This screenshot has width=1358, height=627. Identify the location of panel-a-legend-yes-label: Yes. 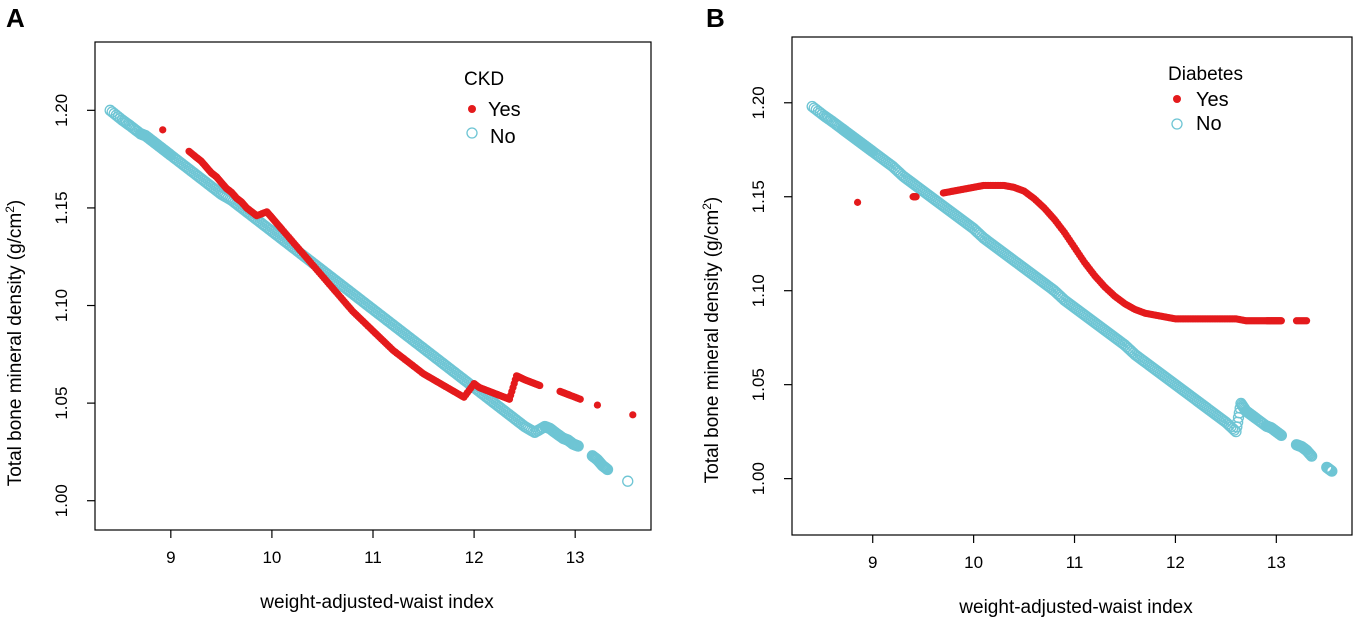
(504, 110).